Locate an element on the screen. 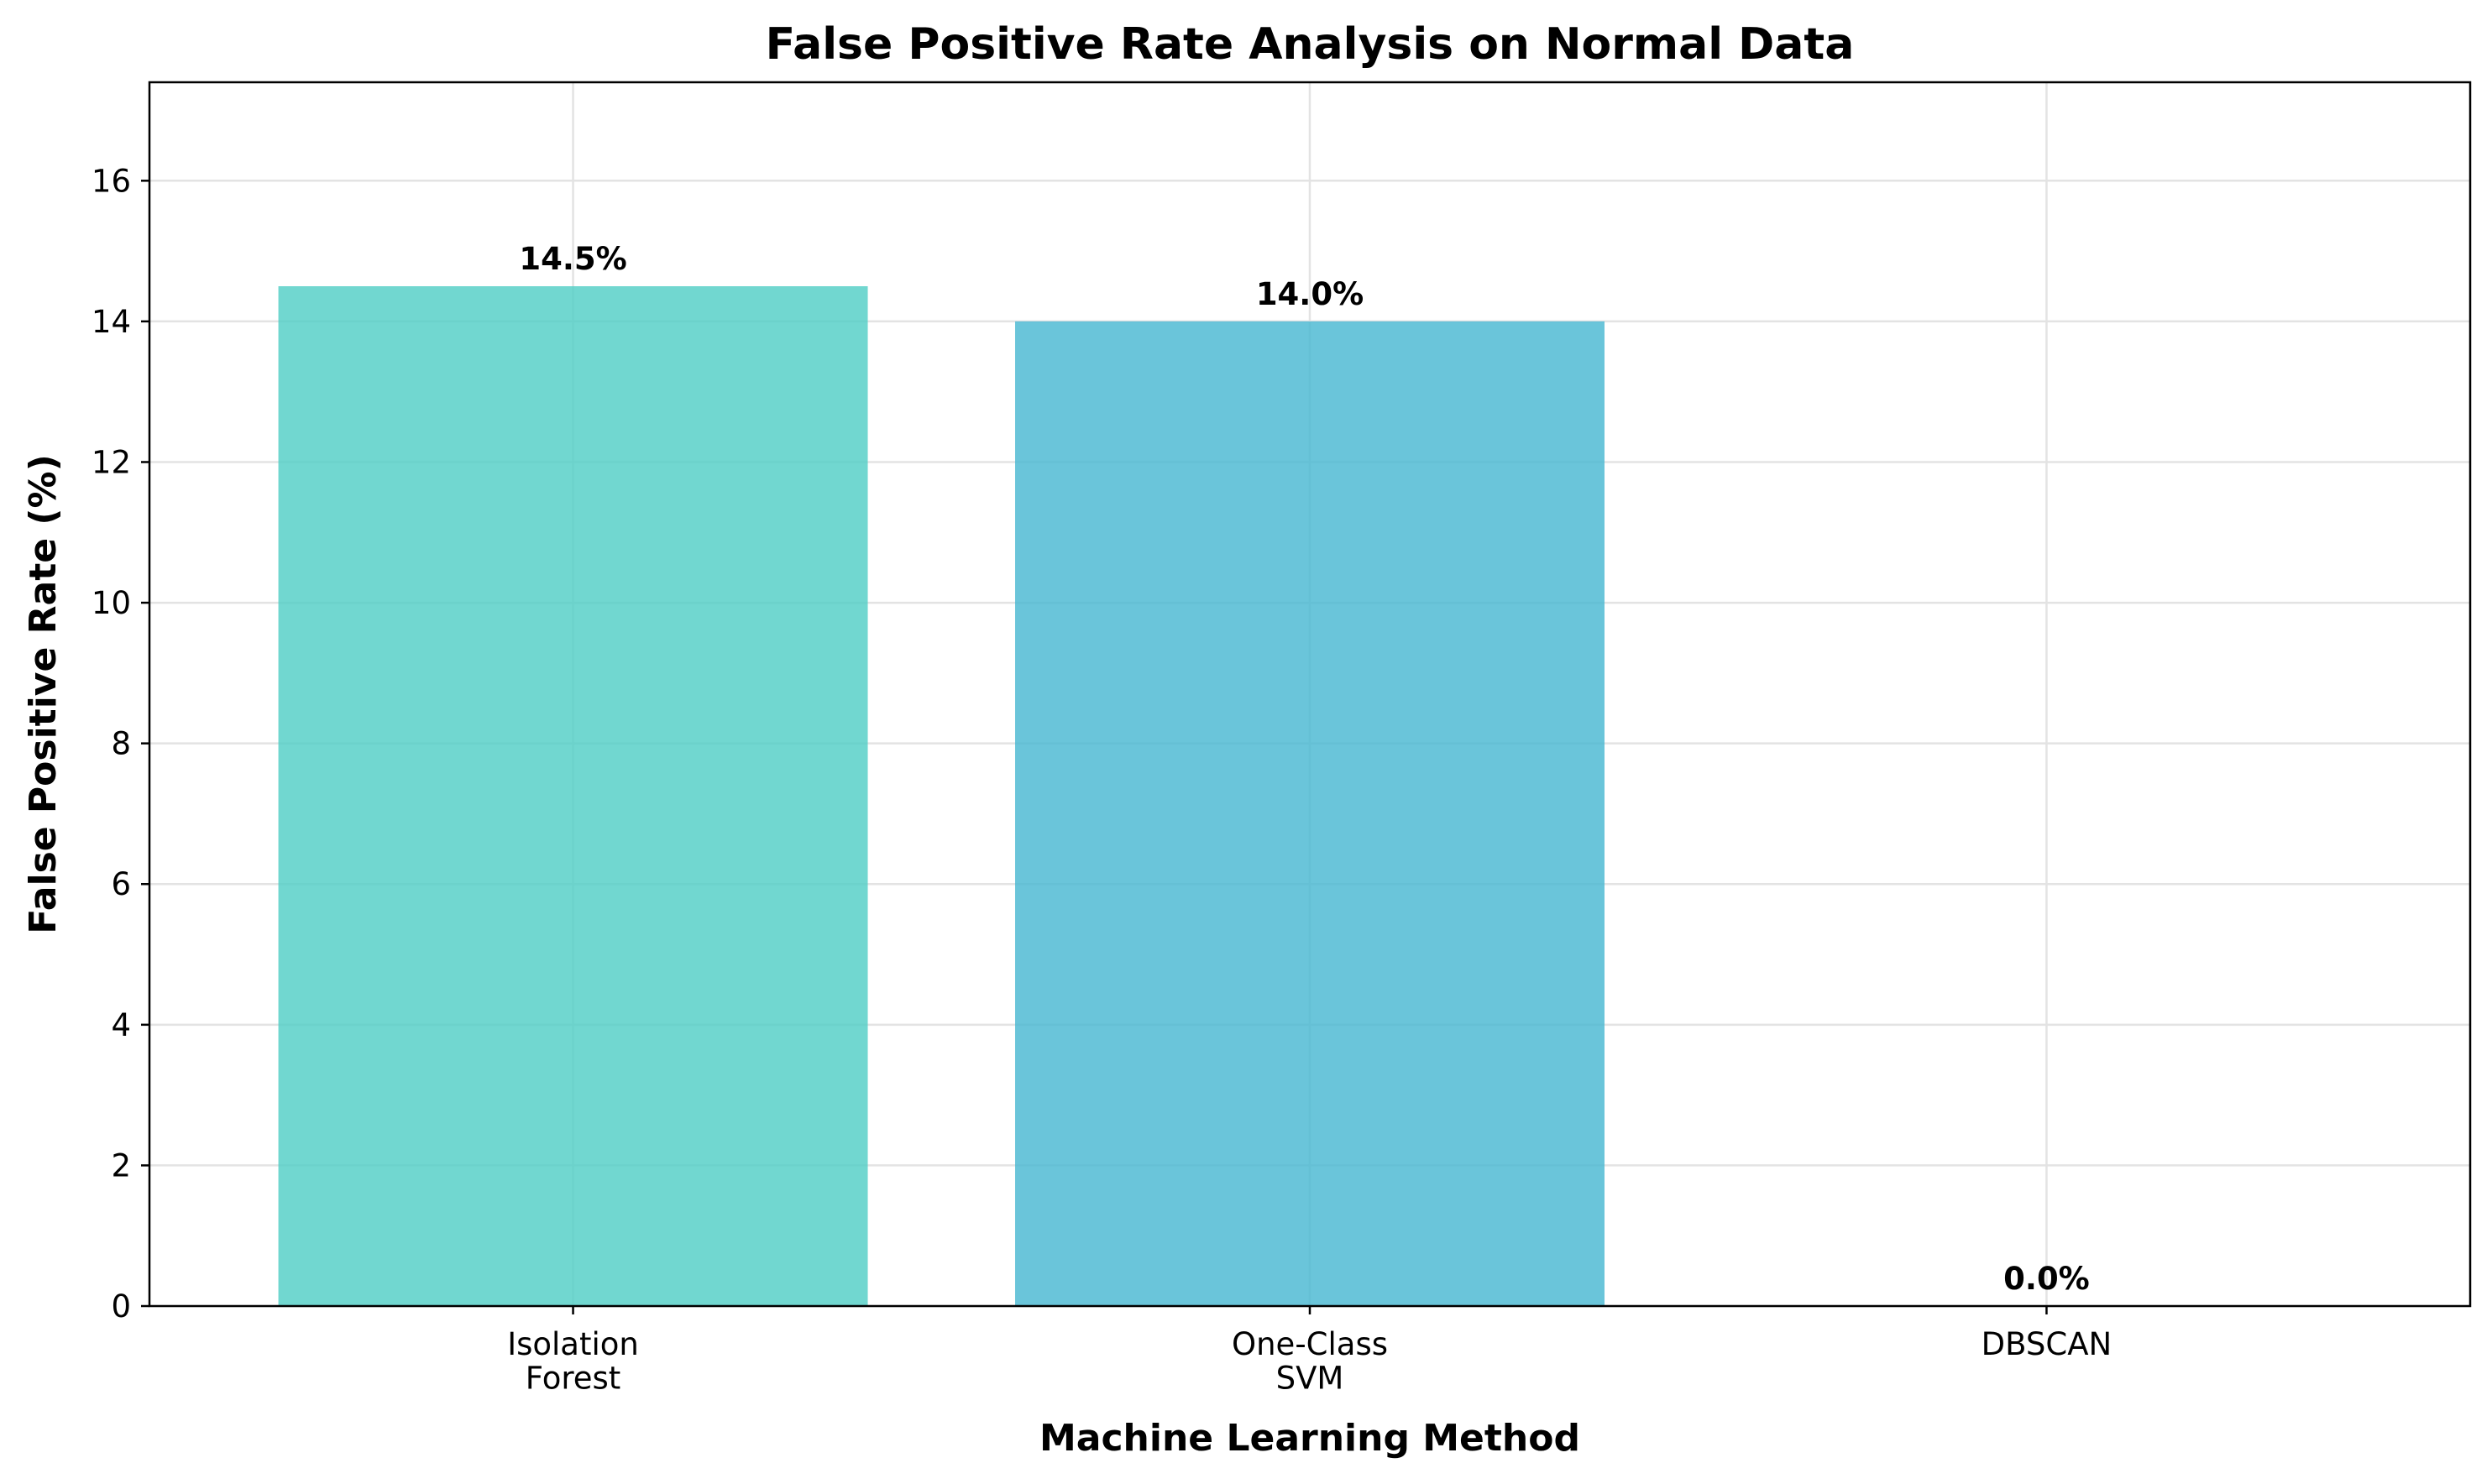 The image size is (2492, 1484). y-tick-label: 2 is located at coordinates (121, 1165).